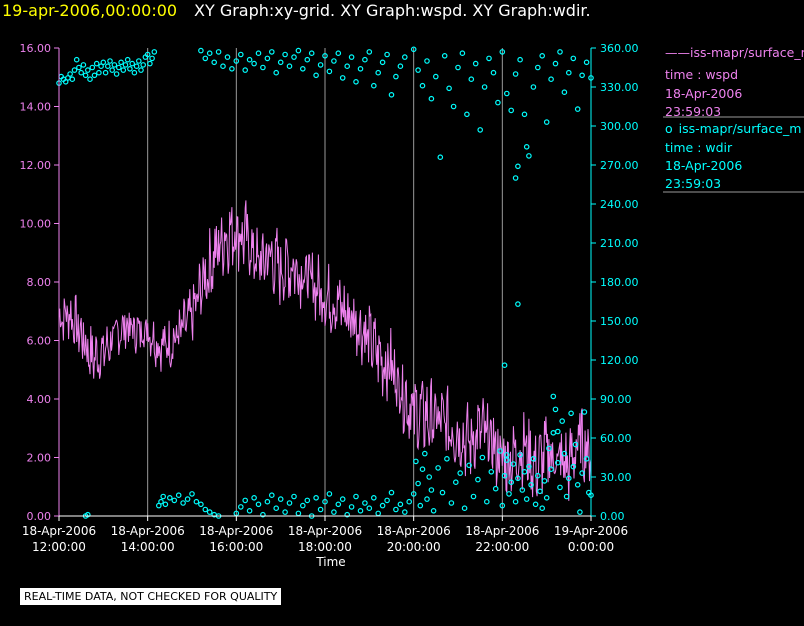 Image resolution: width=804 pixels, height=626 pixels. I want to click on legend-wdir-source: iss-mapr/surface_m, so click(740, 128).